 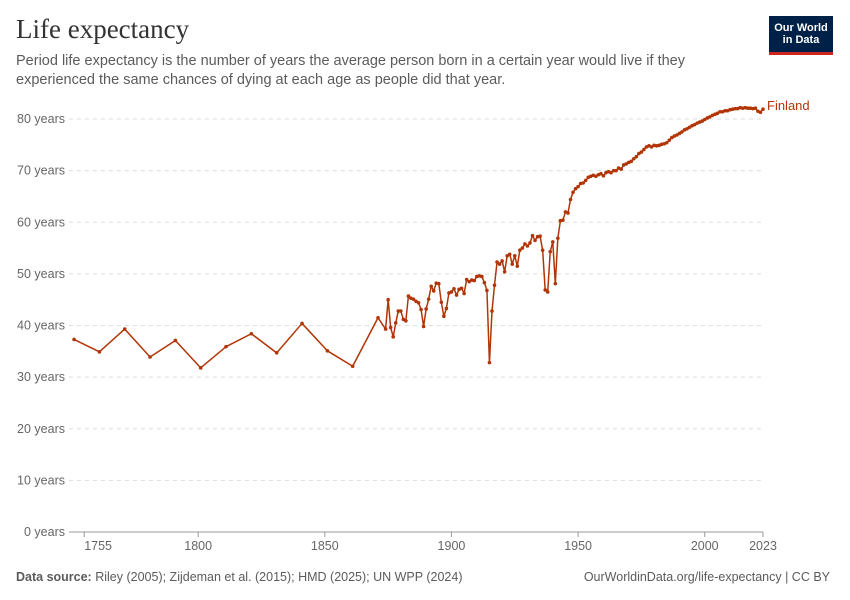 What do you see at coordinates (452, 546) in the screenshot?
I see `x-tick-label: 1900` at bounding box center [452, 546].